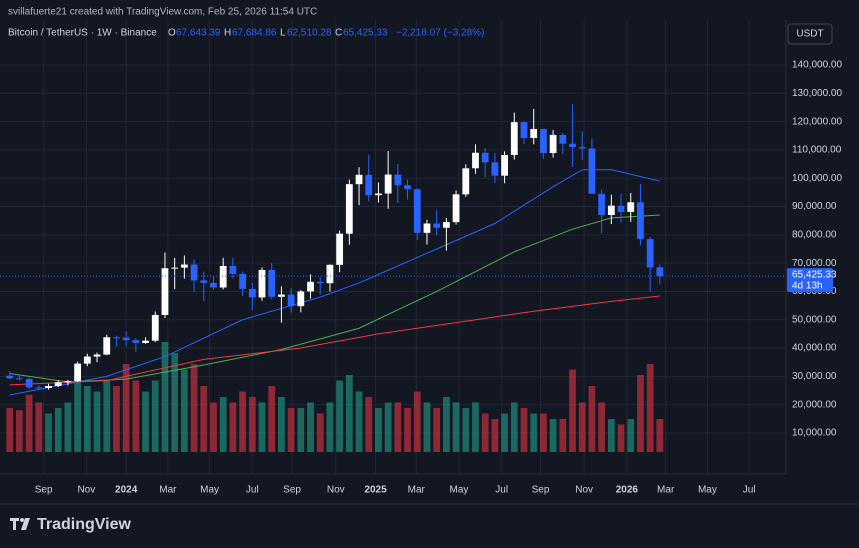 The width and height of the screenshot is (859, 548). What do you see at coordinates (814, 263) in the screenshot?
I see `y-tick-label: 70,000.00` at bounding box center [814, 263].